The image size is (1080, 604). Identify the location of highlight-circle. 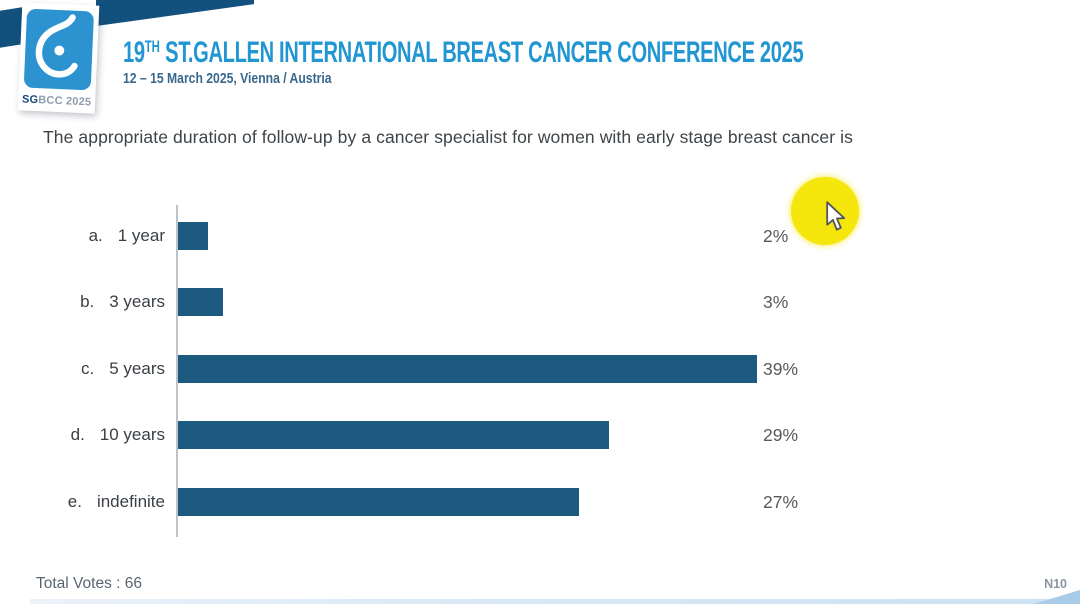
(825, 211).